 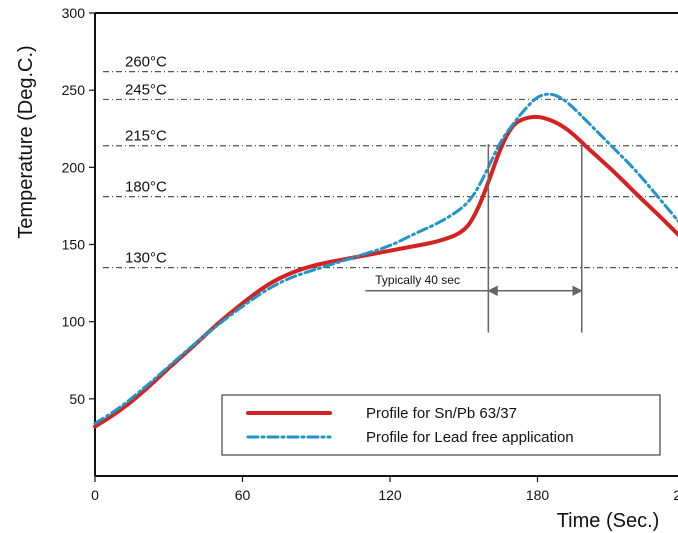 What do you see at coordinates (74, 322) in the screenshot?
I see `y-tick-label-1: 100` at bounding box center [74, 322].